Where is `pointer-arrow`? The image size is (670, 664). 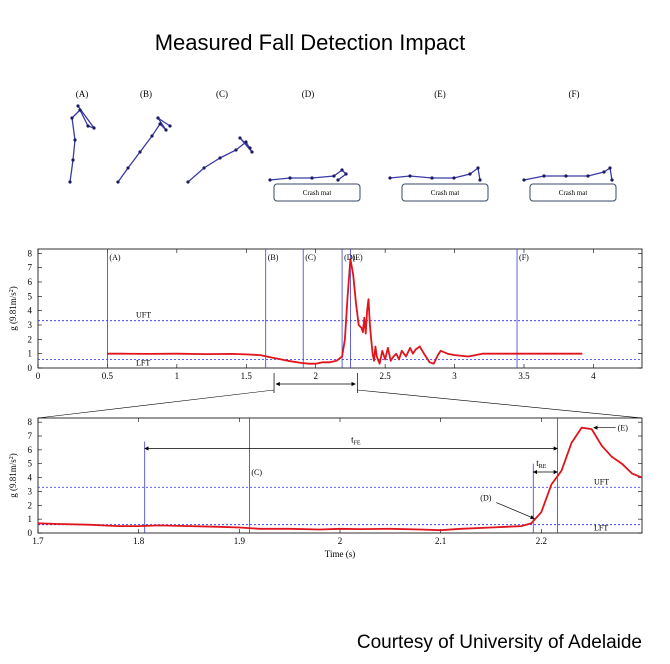 pointer-arrow is located at coordinates (515, 510).